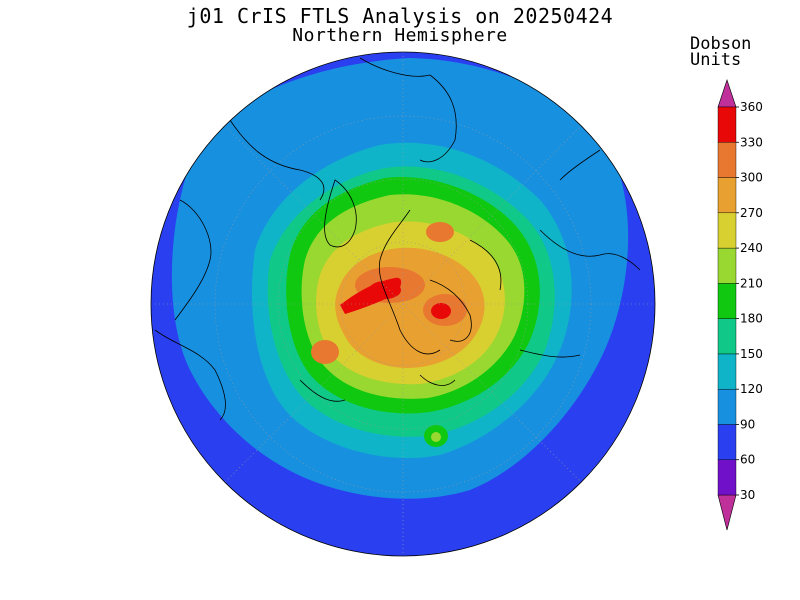 The width and height of the screenshot is (800, 600). Describe the element at coordinates (716, 60) in the screenshot. I see `units-label-line2: Units` at that location.